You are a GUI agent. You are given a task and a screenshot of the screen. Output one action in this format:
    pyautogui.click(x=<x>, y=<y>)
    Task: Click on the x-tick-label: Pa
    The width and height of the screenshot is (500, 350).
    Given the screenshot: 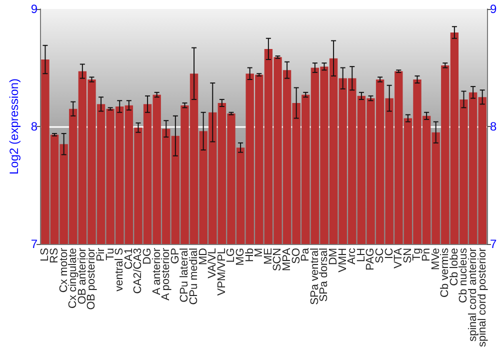 What is the action you would take?
    pyautogui.click(x=306, y=254)
    